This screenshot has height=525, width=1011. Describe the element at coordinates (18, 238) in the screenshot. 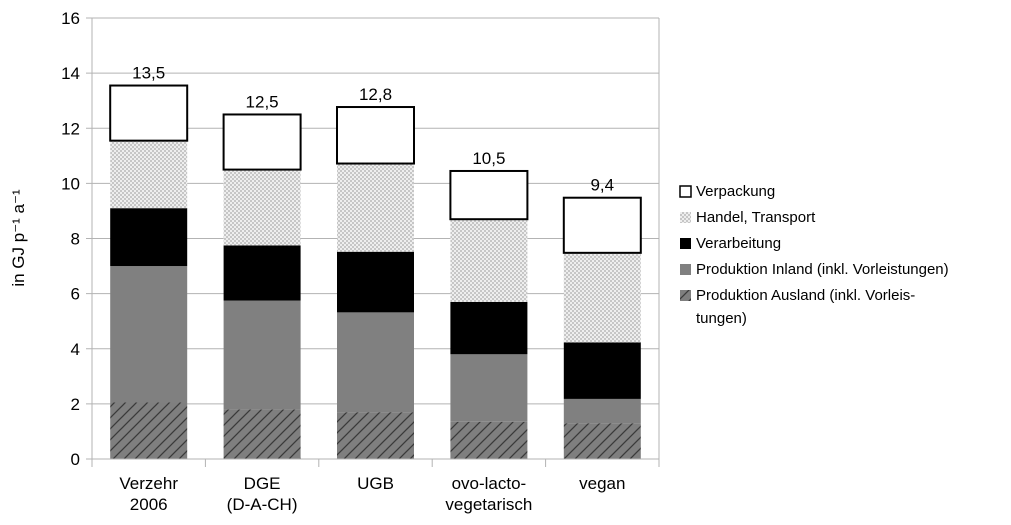

I see `y-axis-title: in GJ p⁻¹ a⁻¹` at that location.